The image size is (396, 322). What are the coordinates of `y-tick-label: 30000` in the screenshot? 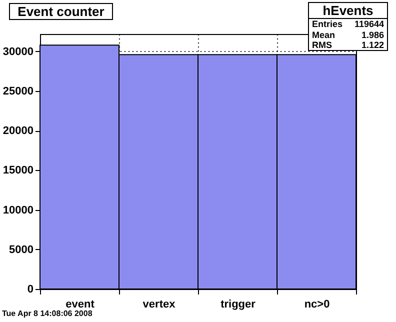 It's located at (18, 52).